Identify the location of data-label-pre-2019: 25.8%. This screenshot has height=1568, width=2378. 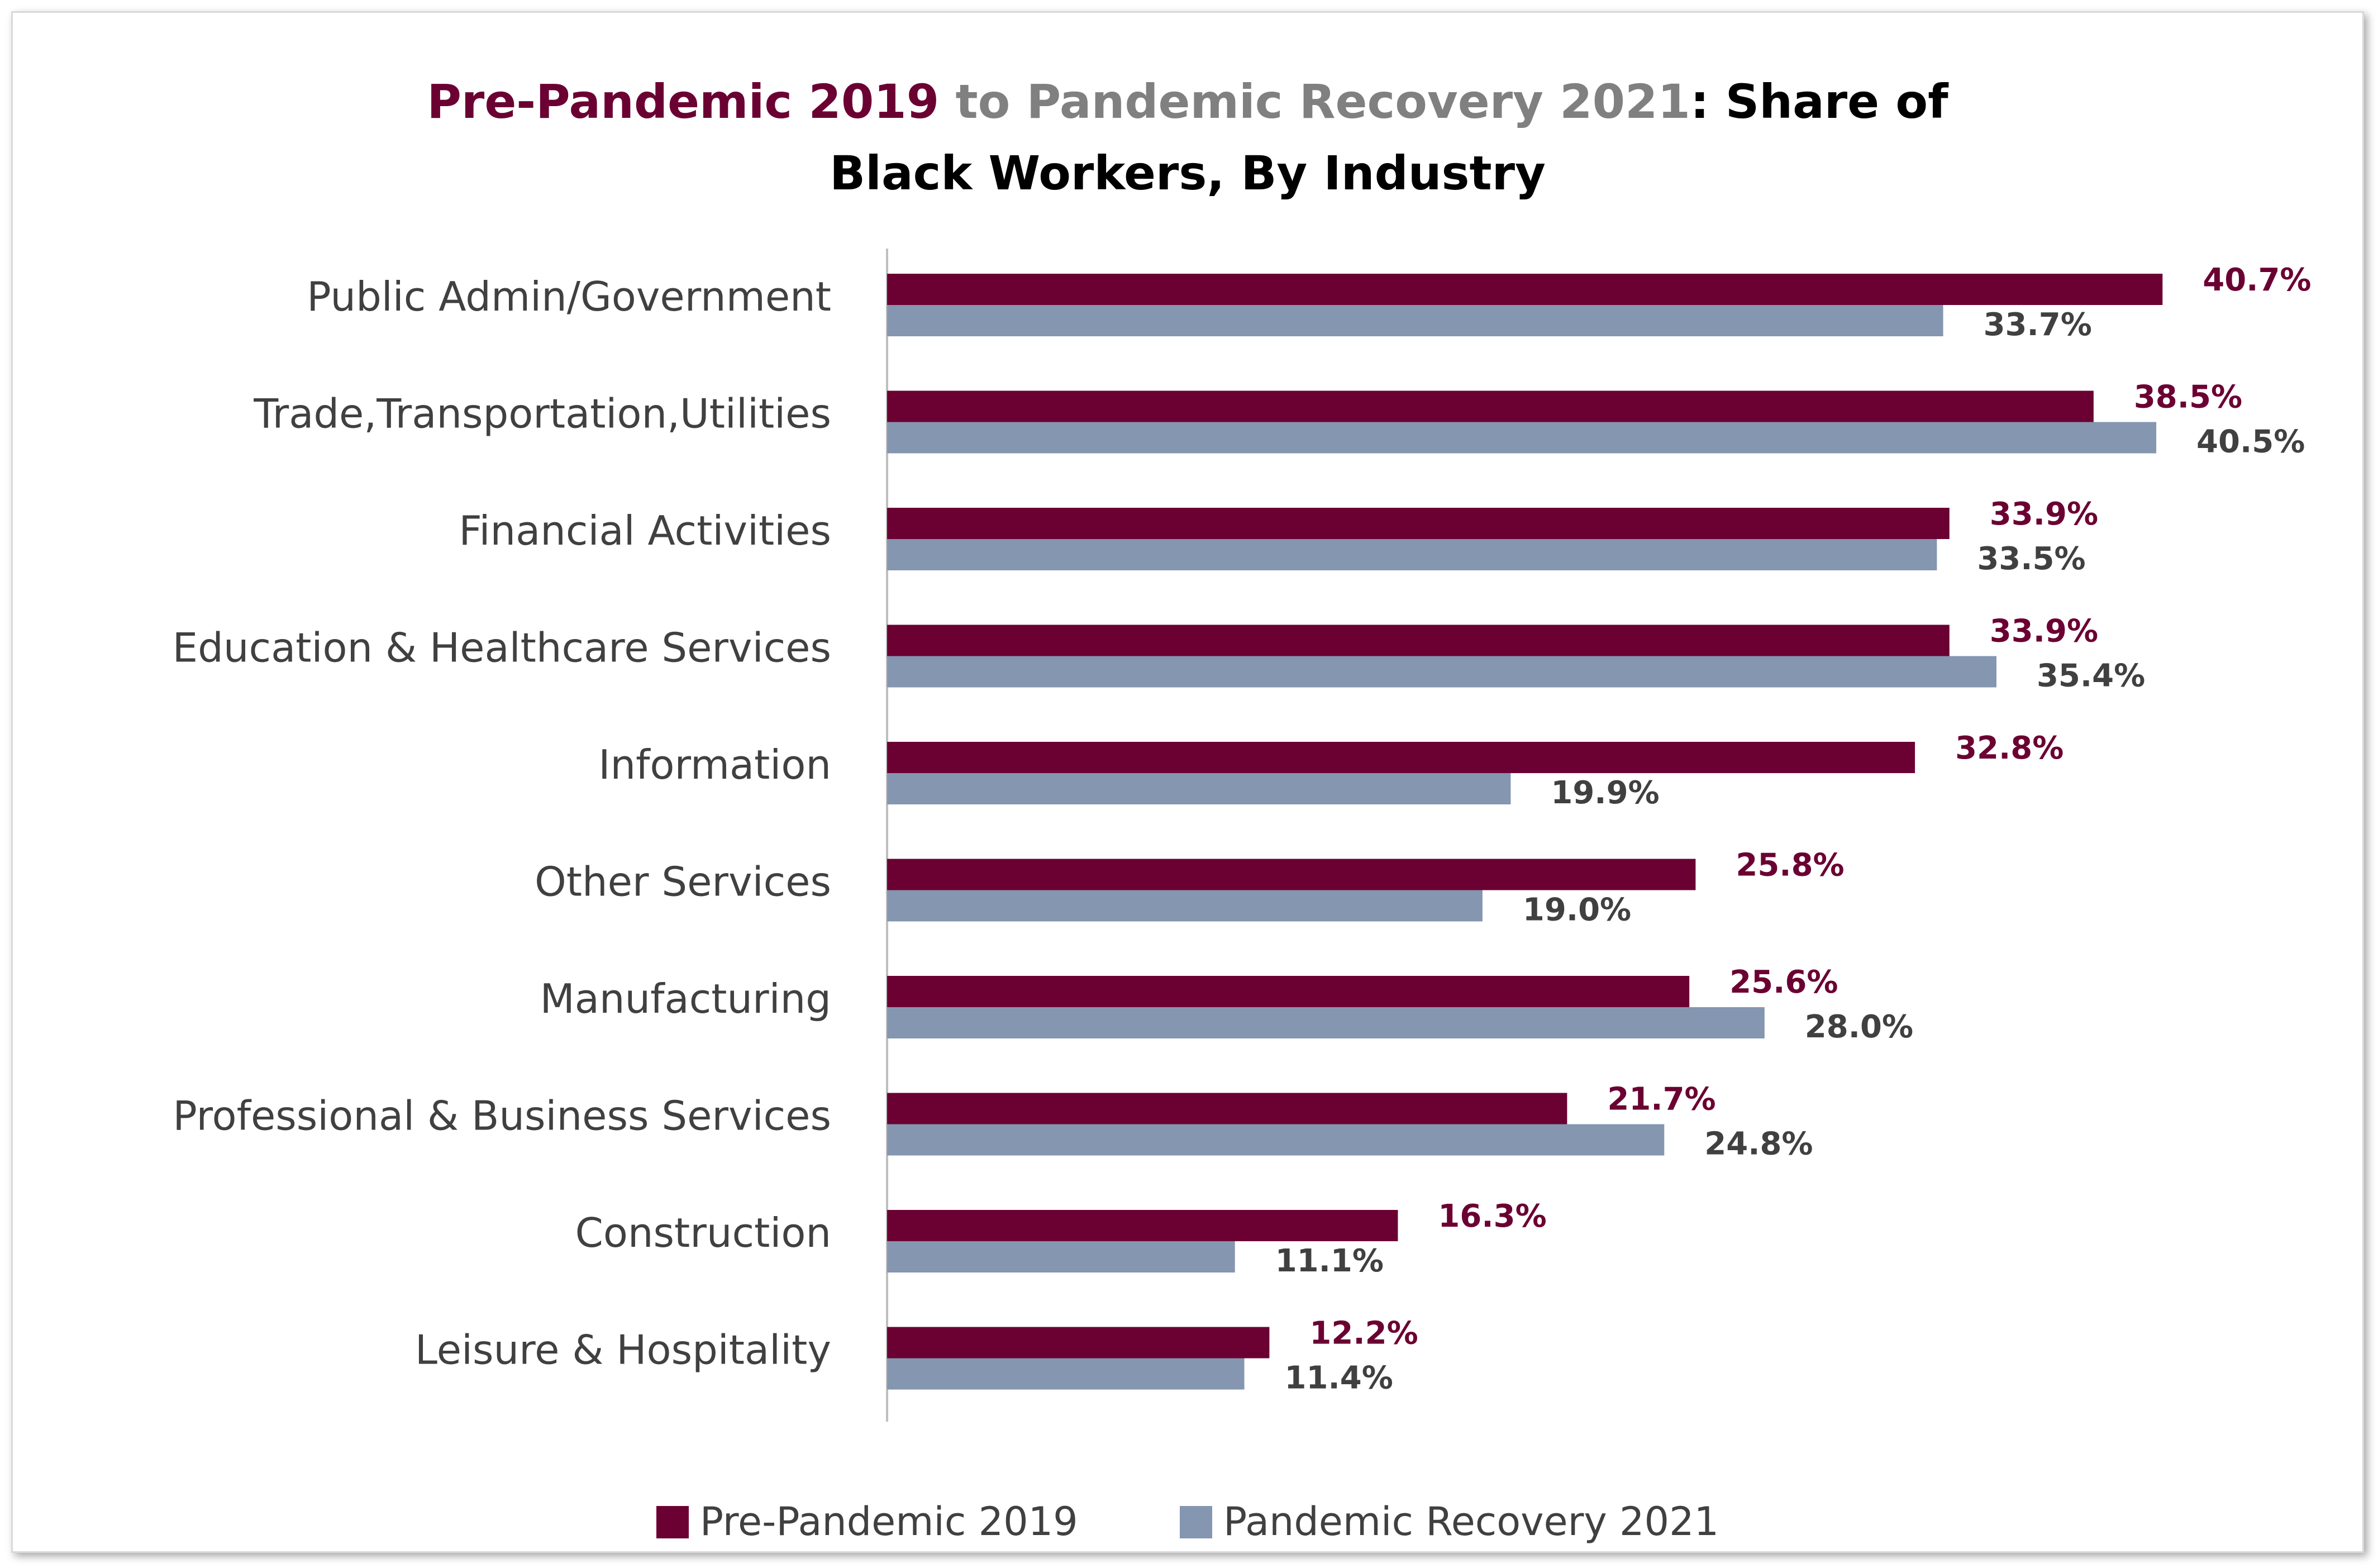
(1790, 865).